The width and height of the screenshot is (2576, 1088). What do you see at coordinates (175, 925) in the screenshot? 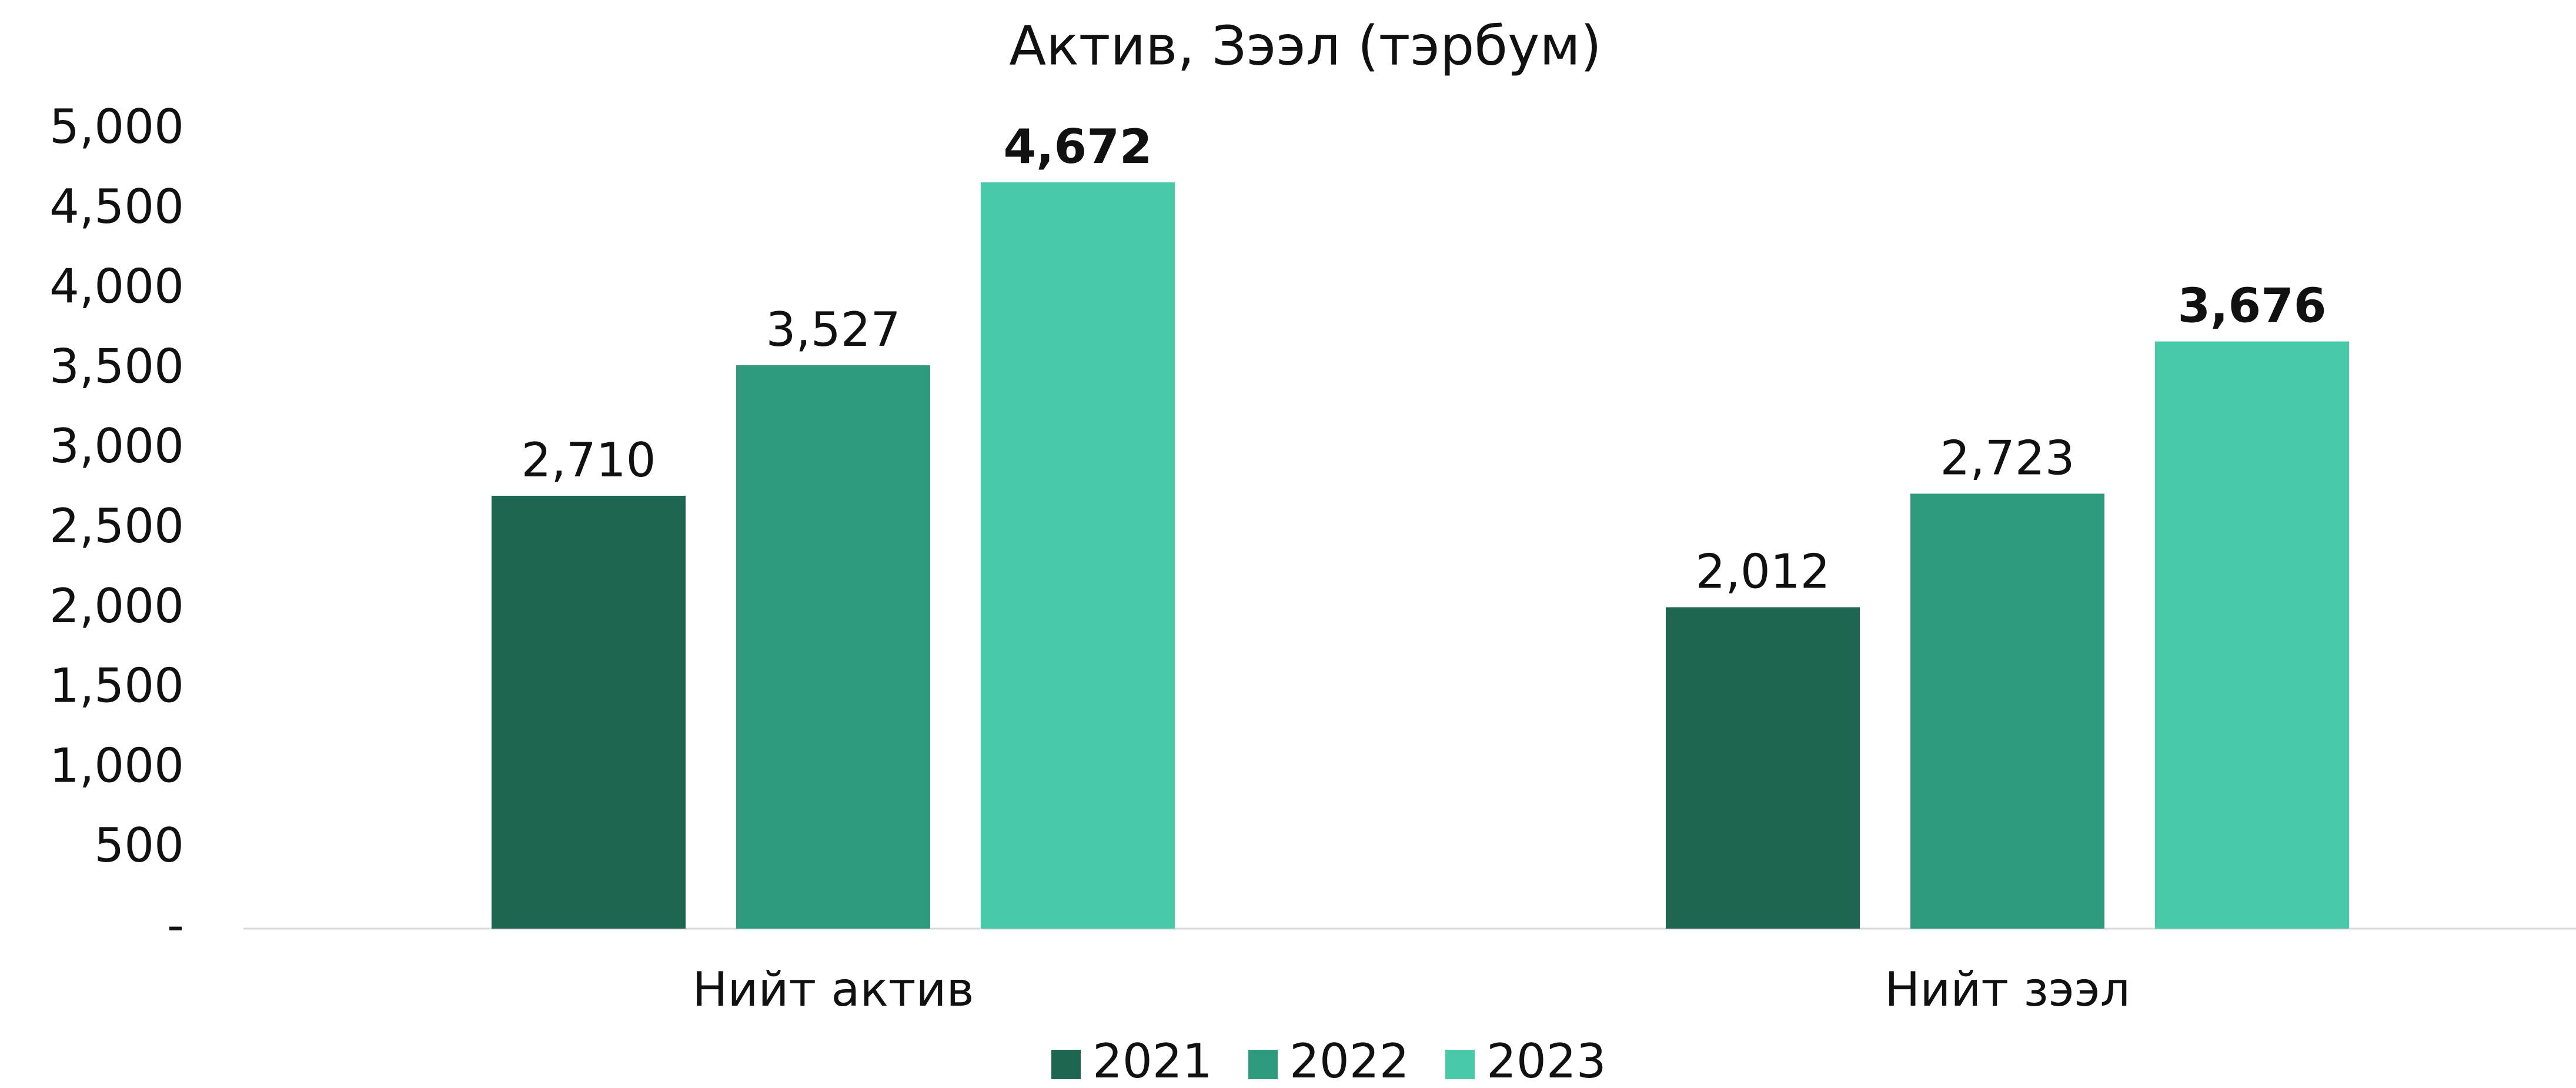
I see `y-tick-label: -` at bounding box center [175, 925].